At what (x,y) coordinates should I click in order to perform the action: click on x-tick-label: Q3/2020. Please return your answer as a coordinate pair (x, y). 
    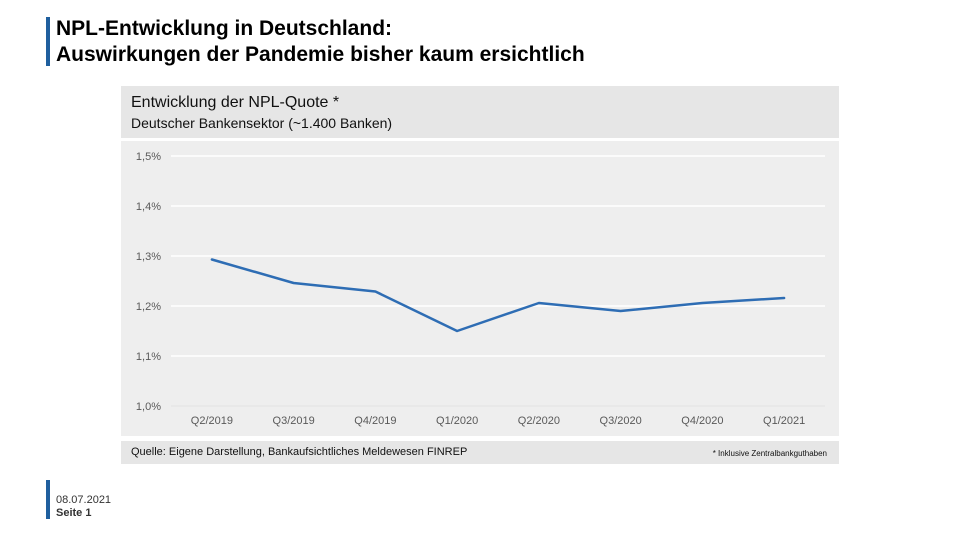
    Looking at the image, I should click on (621, 421).